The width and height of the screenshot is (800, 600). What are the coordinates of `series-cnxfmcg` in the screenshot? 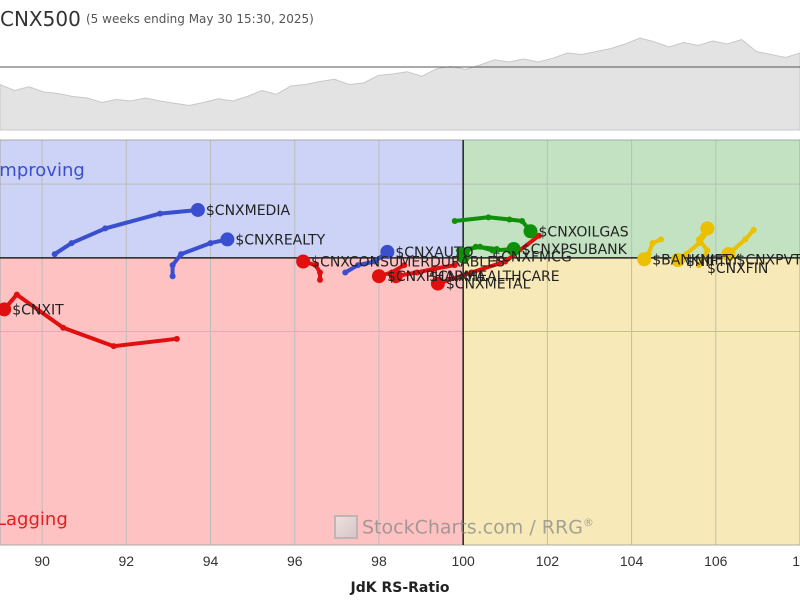 It's located at (478, 253).